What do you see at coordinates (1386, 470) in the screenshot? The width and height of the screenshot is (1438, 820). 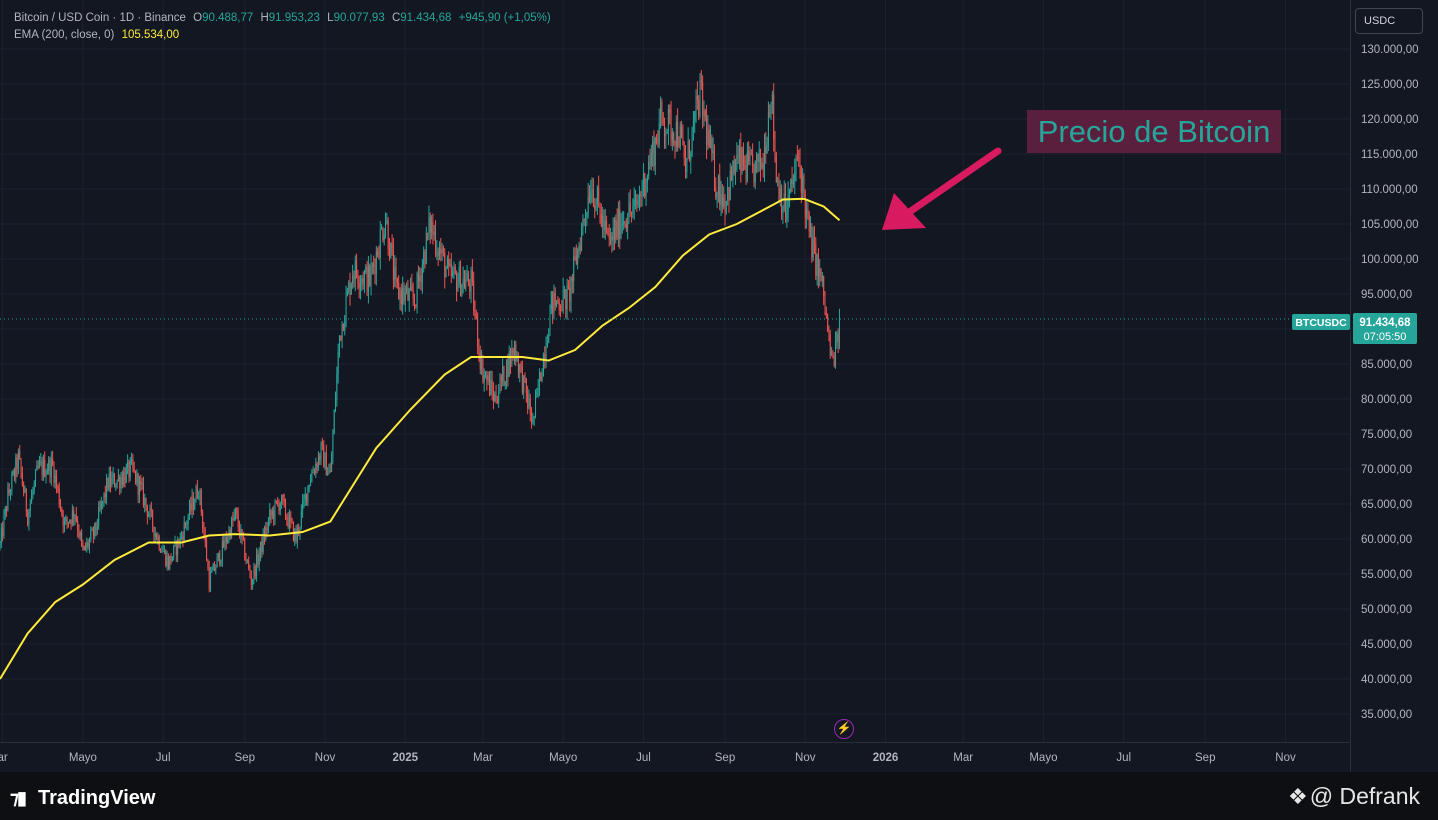 I see `price-tick-label: 70.000,00` at bounding box center [1386, 470].